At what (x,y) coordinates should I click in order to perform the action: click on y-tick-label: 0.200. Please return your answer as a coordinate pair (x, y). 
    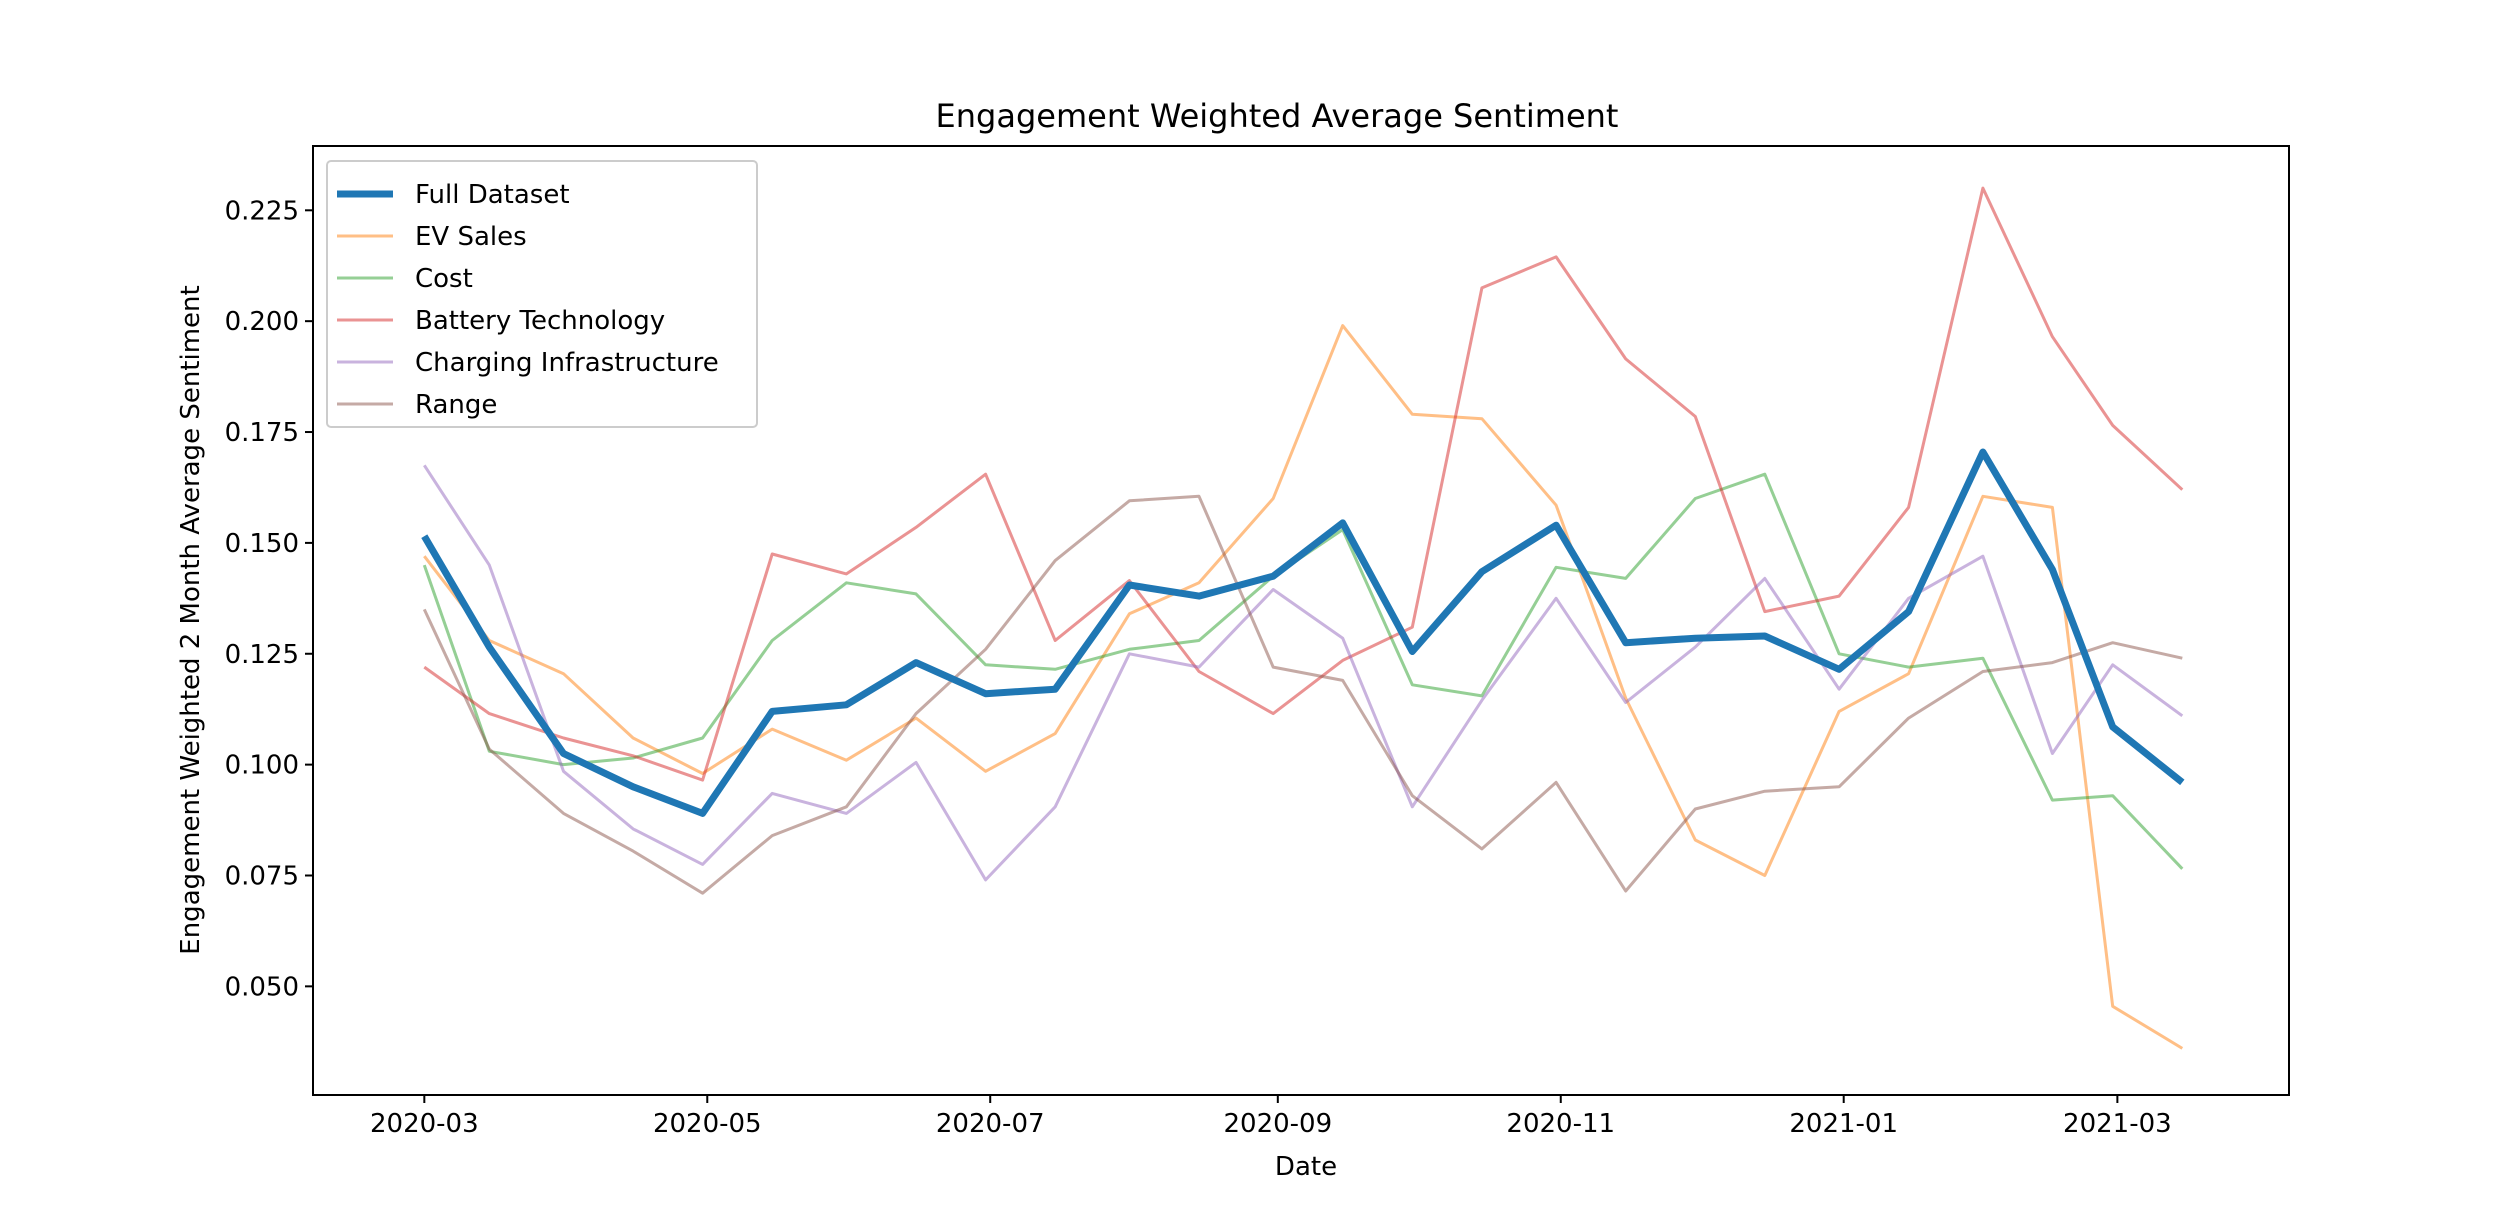
    Looking at the image, I should click on (262, 322).